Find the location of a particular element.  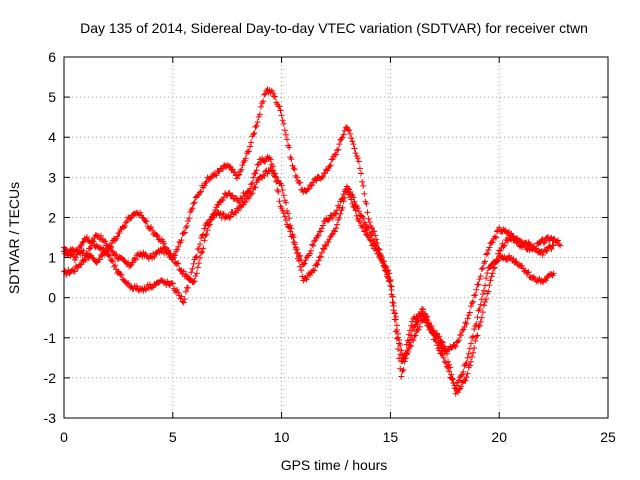

x-tick-label: 25 is located at coordinates (608, 437).